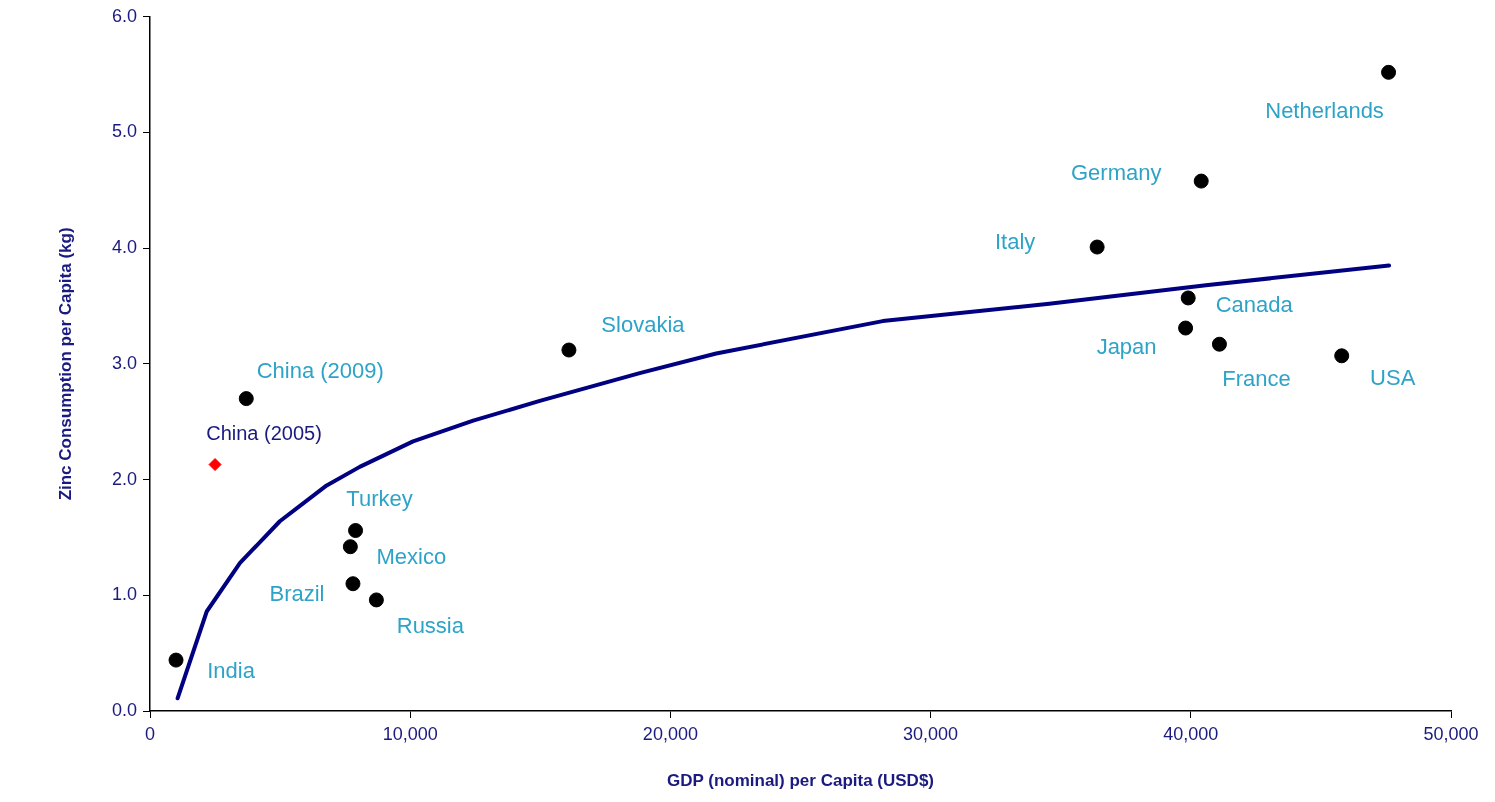 The height and width of the screenshot is (802, 1495). I want to click on y-tick-label: 3.0, so click(124, 362).